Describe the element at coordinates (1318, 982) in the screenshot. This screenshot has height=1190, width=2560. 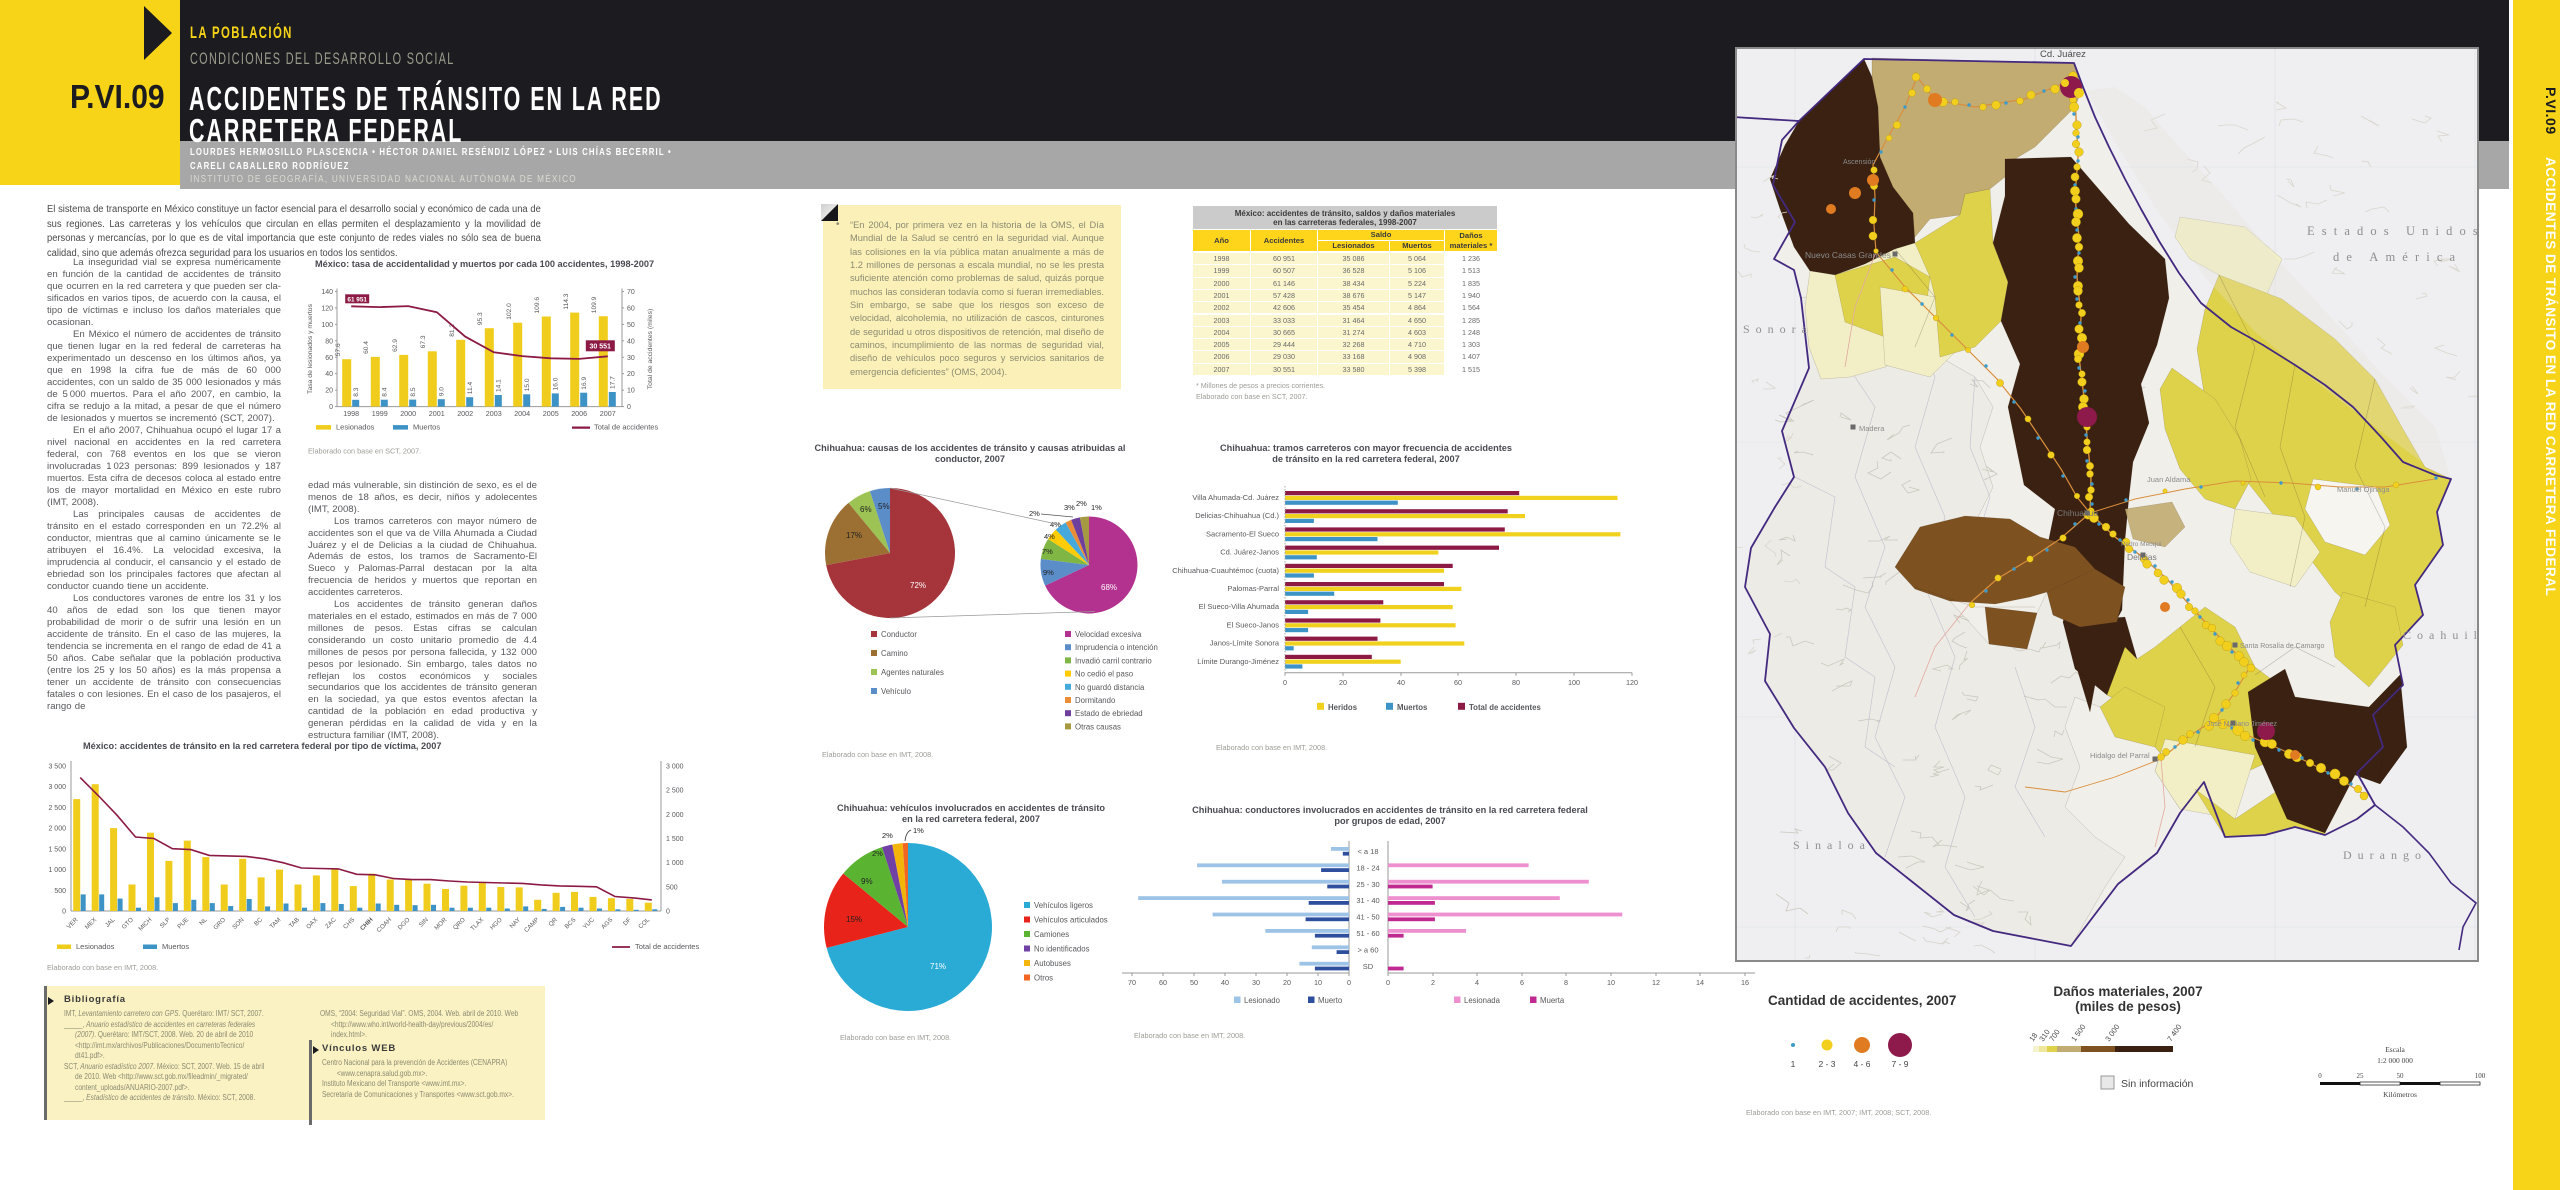
I see `svg-text: 10` at that location.